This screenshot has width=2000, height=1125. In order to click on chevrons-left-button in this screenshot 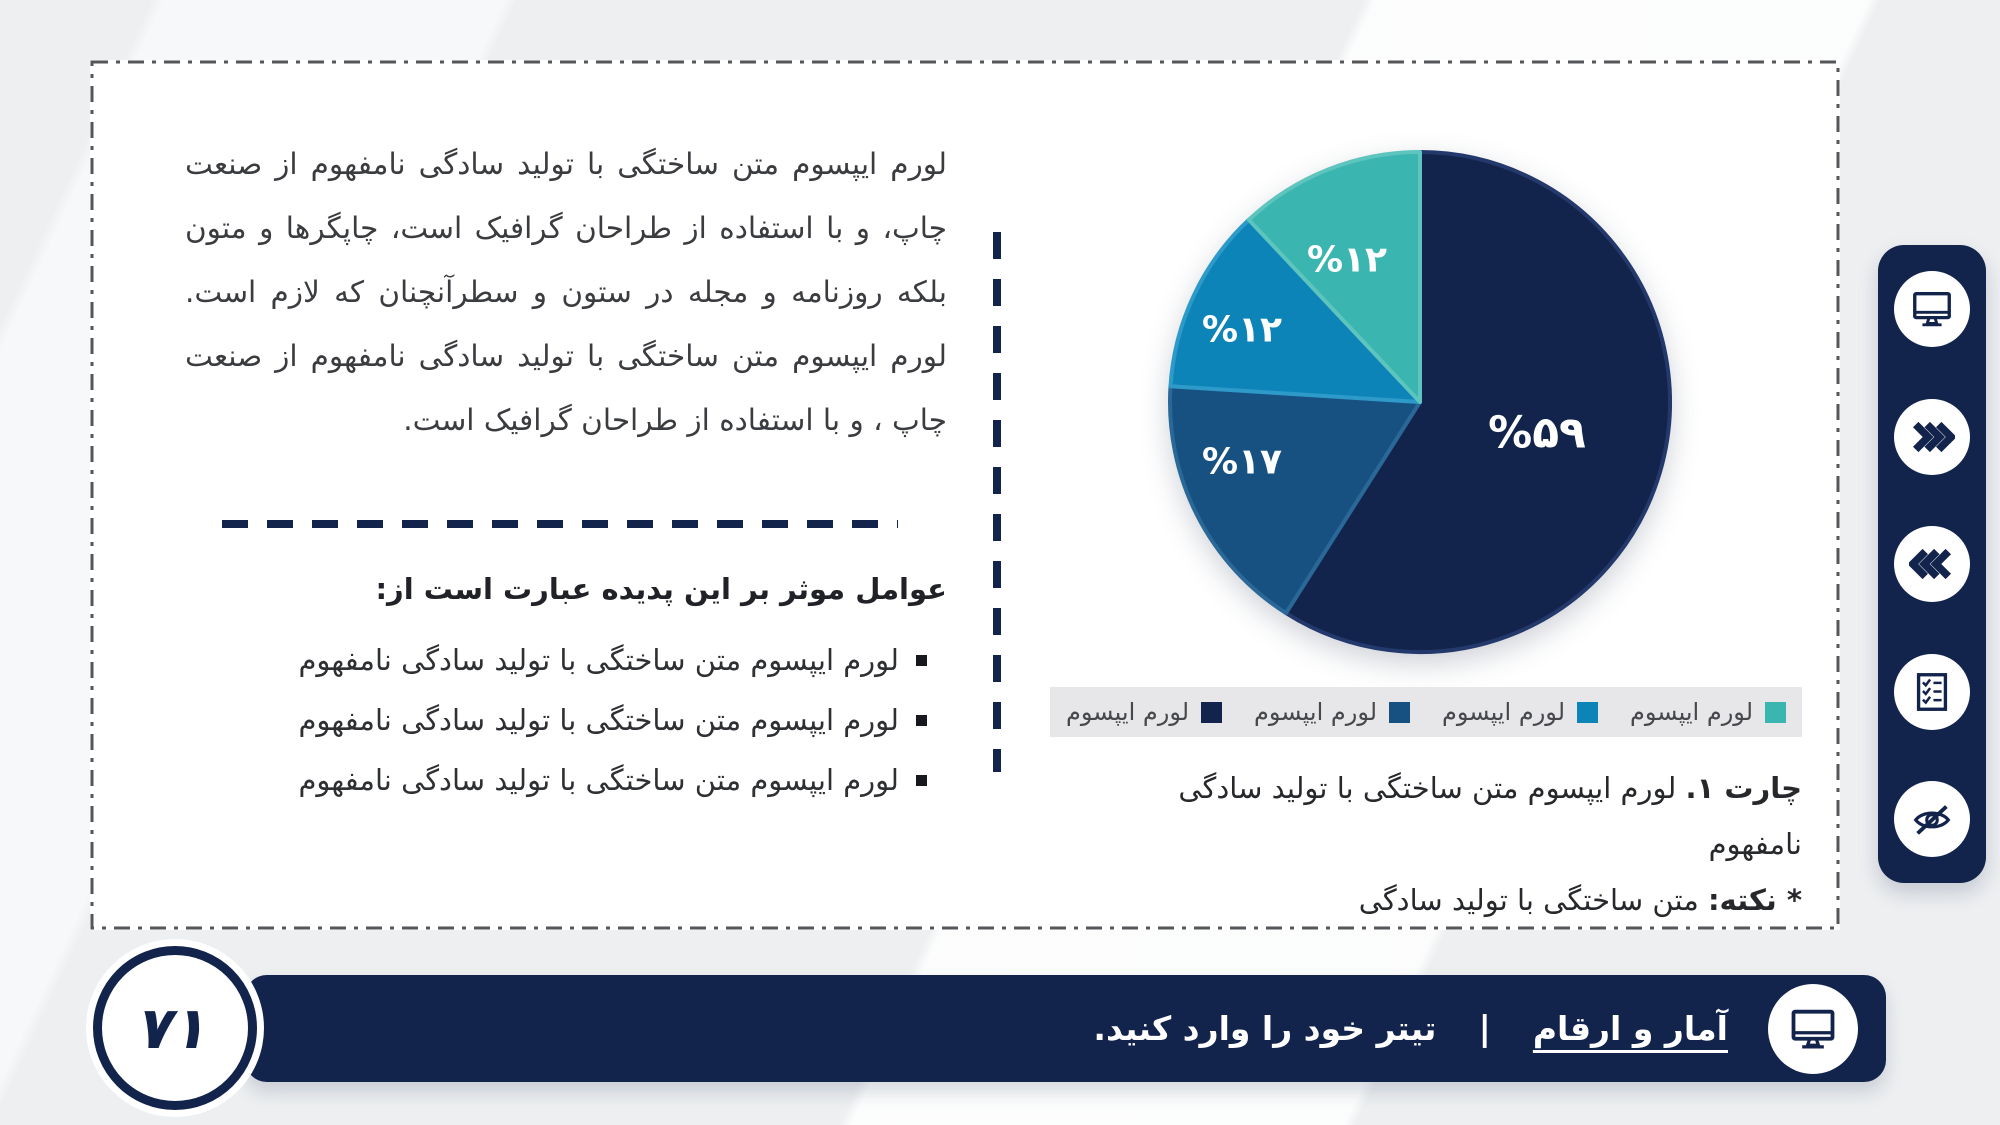, I will do `click(1932, 564)`.